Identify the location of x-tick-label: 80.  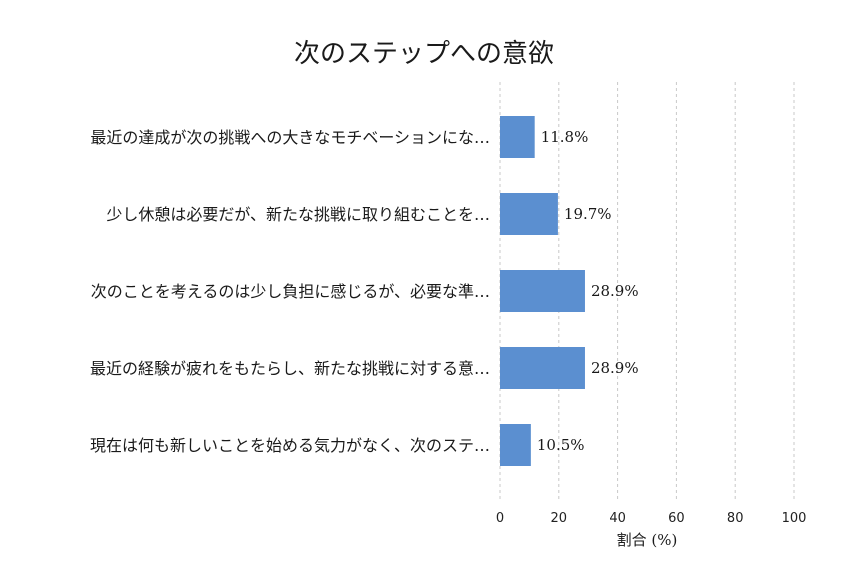
(735, 518).